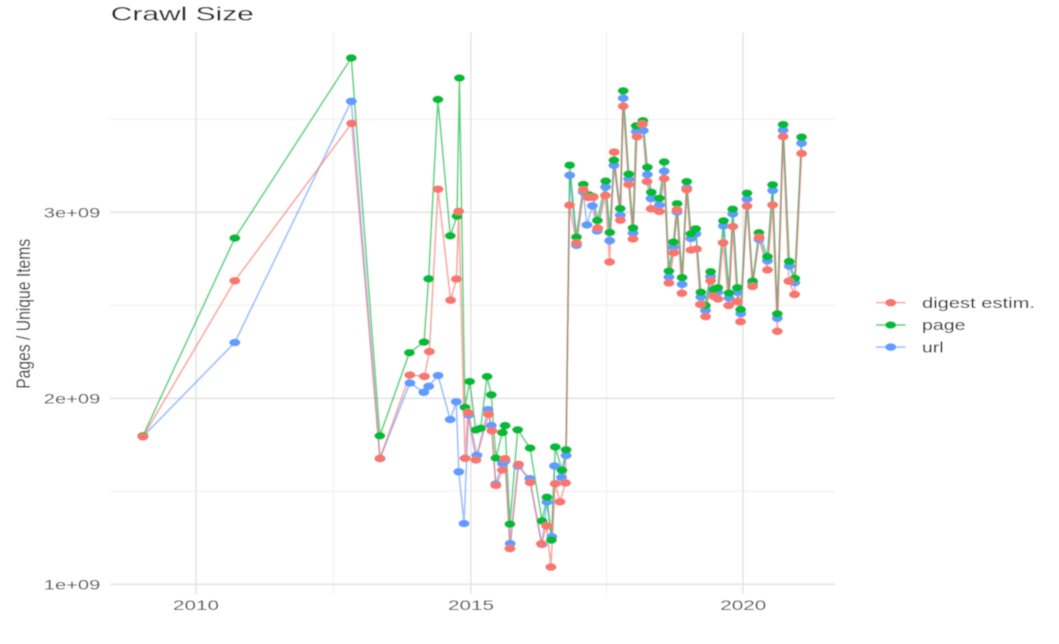 Image resolution: width=1059 pixels, height=644 pixels. What do you see at coordinates (72, 584) in the screenshot?
I see `svg-text: 1e+09` at bounding box center [72, 584].